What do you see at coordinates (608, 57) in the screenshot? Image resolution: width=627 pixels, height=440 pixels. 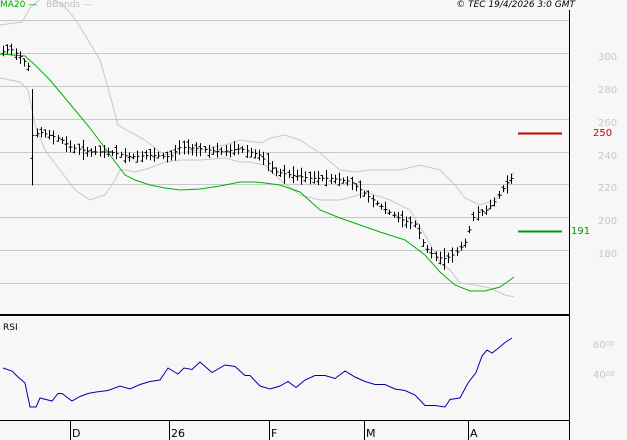 I see `y-tick-300: 300` at bounding box center [608, 57].